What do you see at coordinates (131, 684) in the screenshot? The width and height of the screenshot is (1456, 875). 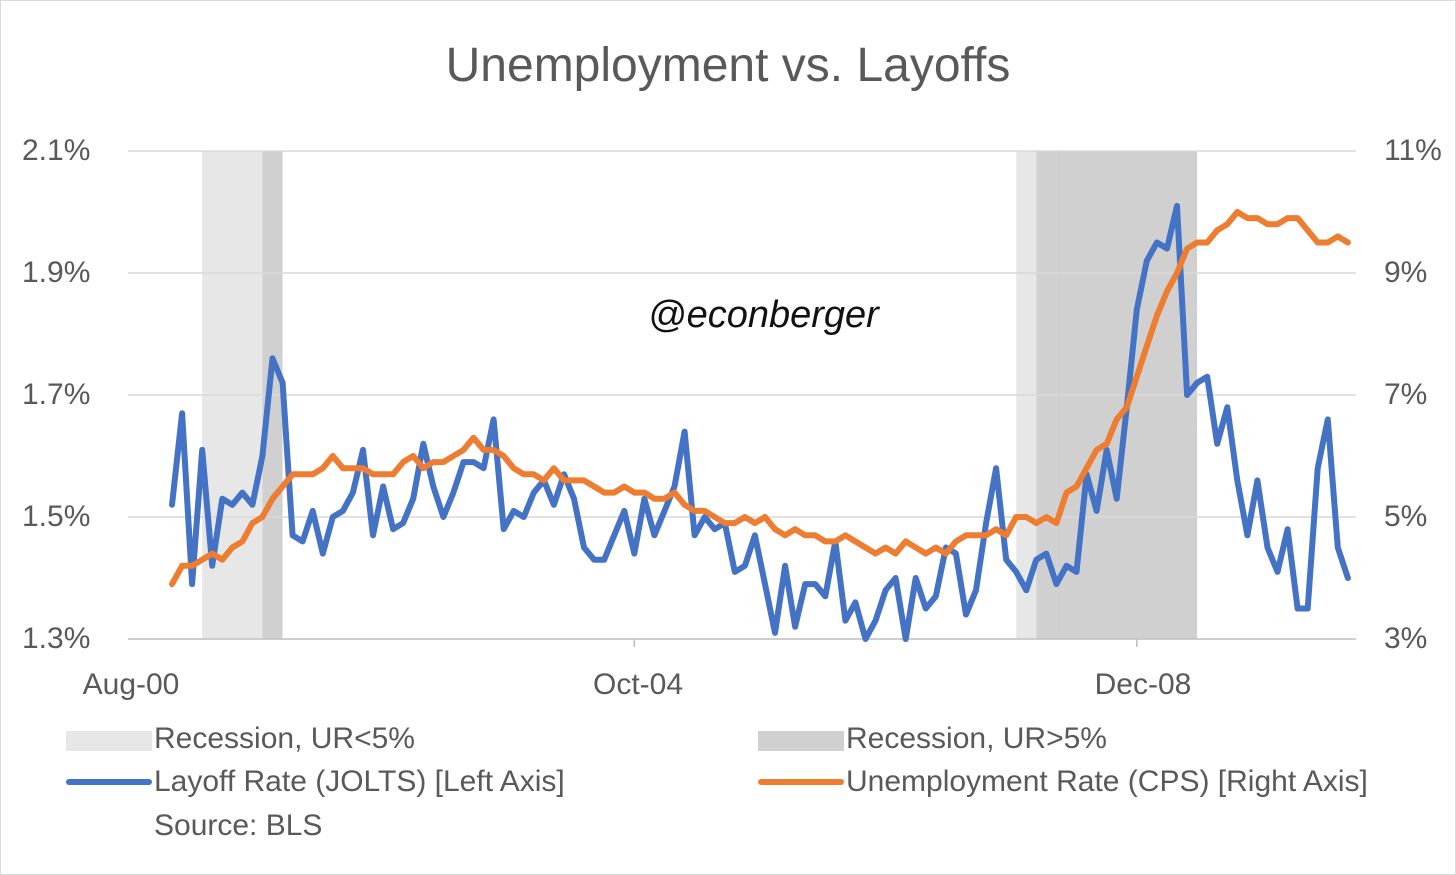 I see `x-tick-label: Aug-00` at bounding box center [131, 684].